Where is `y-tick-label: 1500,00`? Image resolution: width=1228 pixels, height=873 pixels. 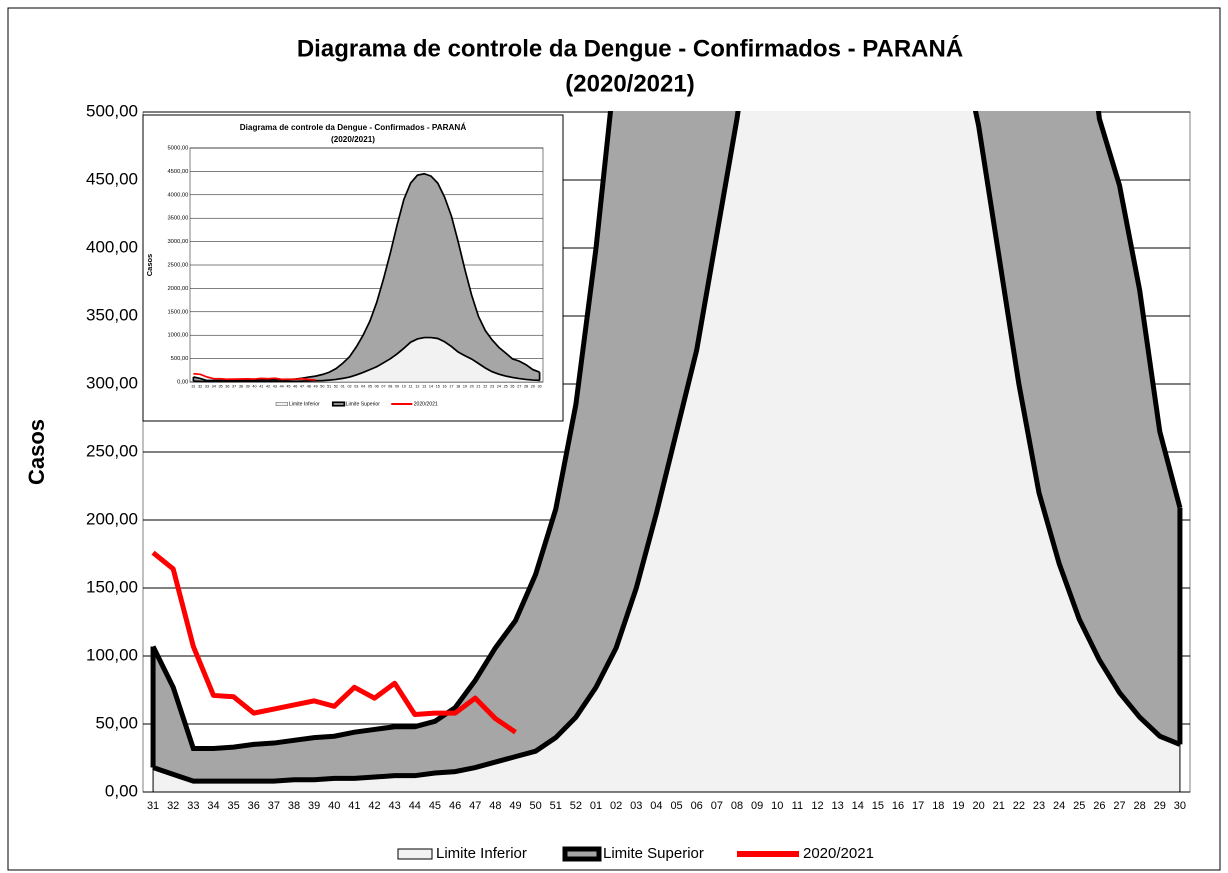
y-tick-label: 1500,00 is located at coordinates (177, 312).